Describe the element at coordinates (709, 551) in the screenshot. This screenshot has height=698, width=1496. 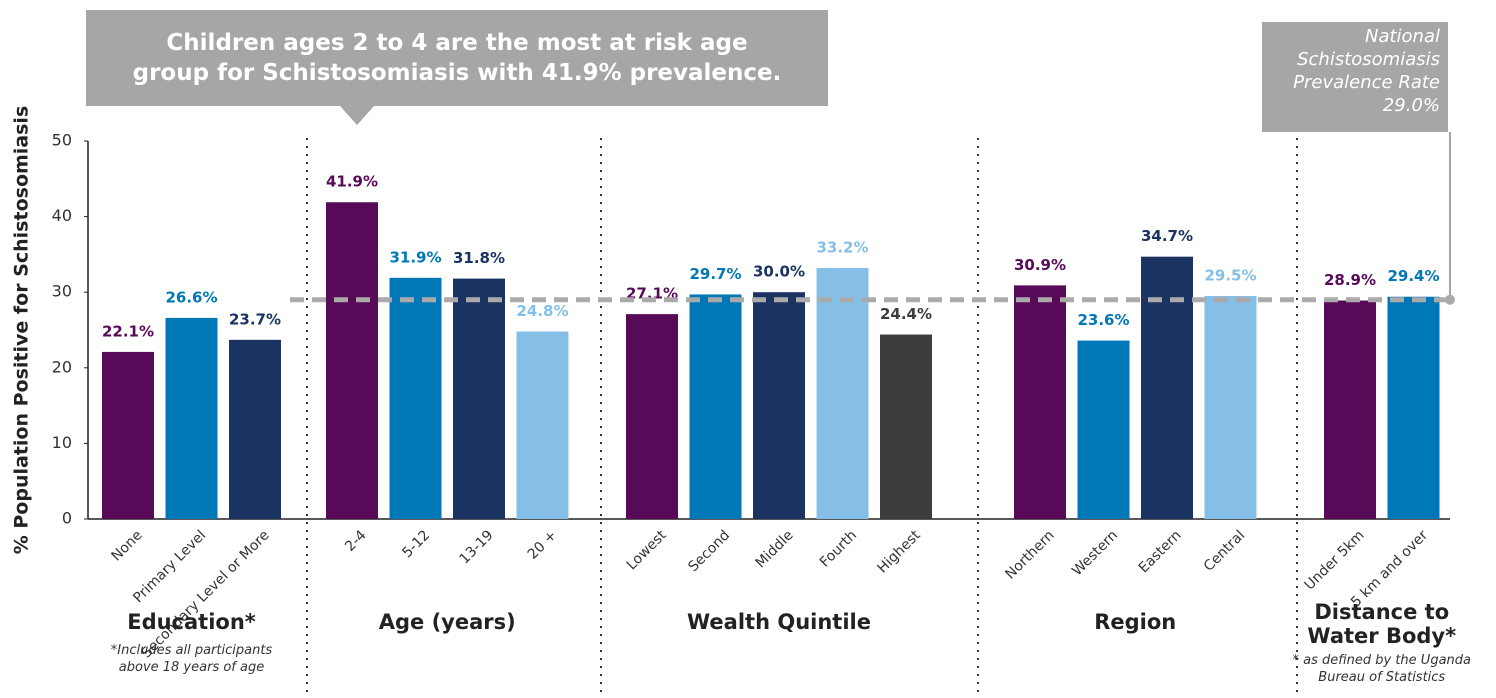
I see `x-tick-label: Second` at that location.